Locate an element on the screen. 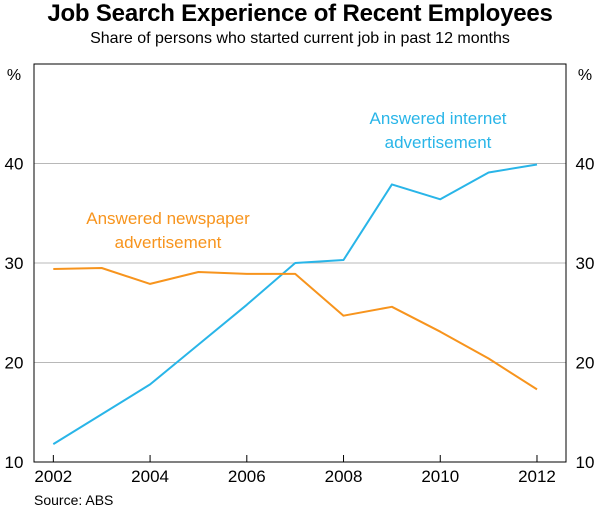  x-tick-label-2004: 2004 is located at coordinates (150, 476).